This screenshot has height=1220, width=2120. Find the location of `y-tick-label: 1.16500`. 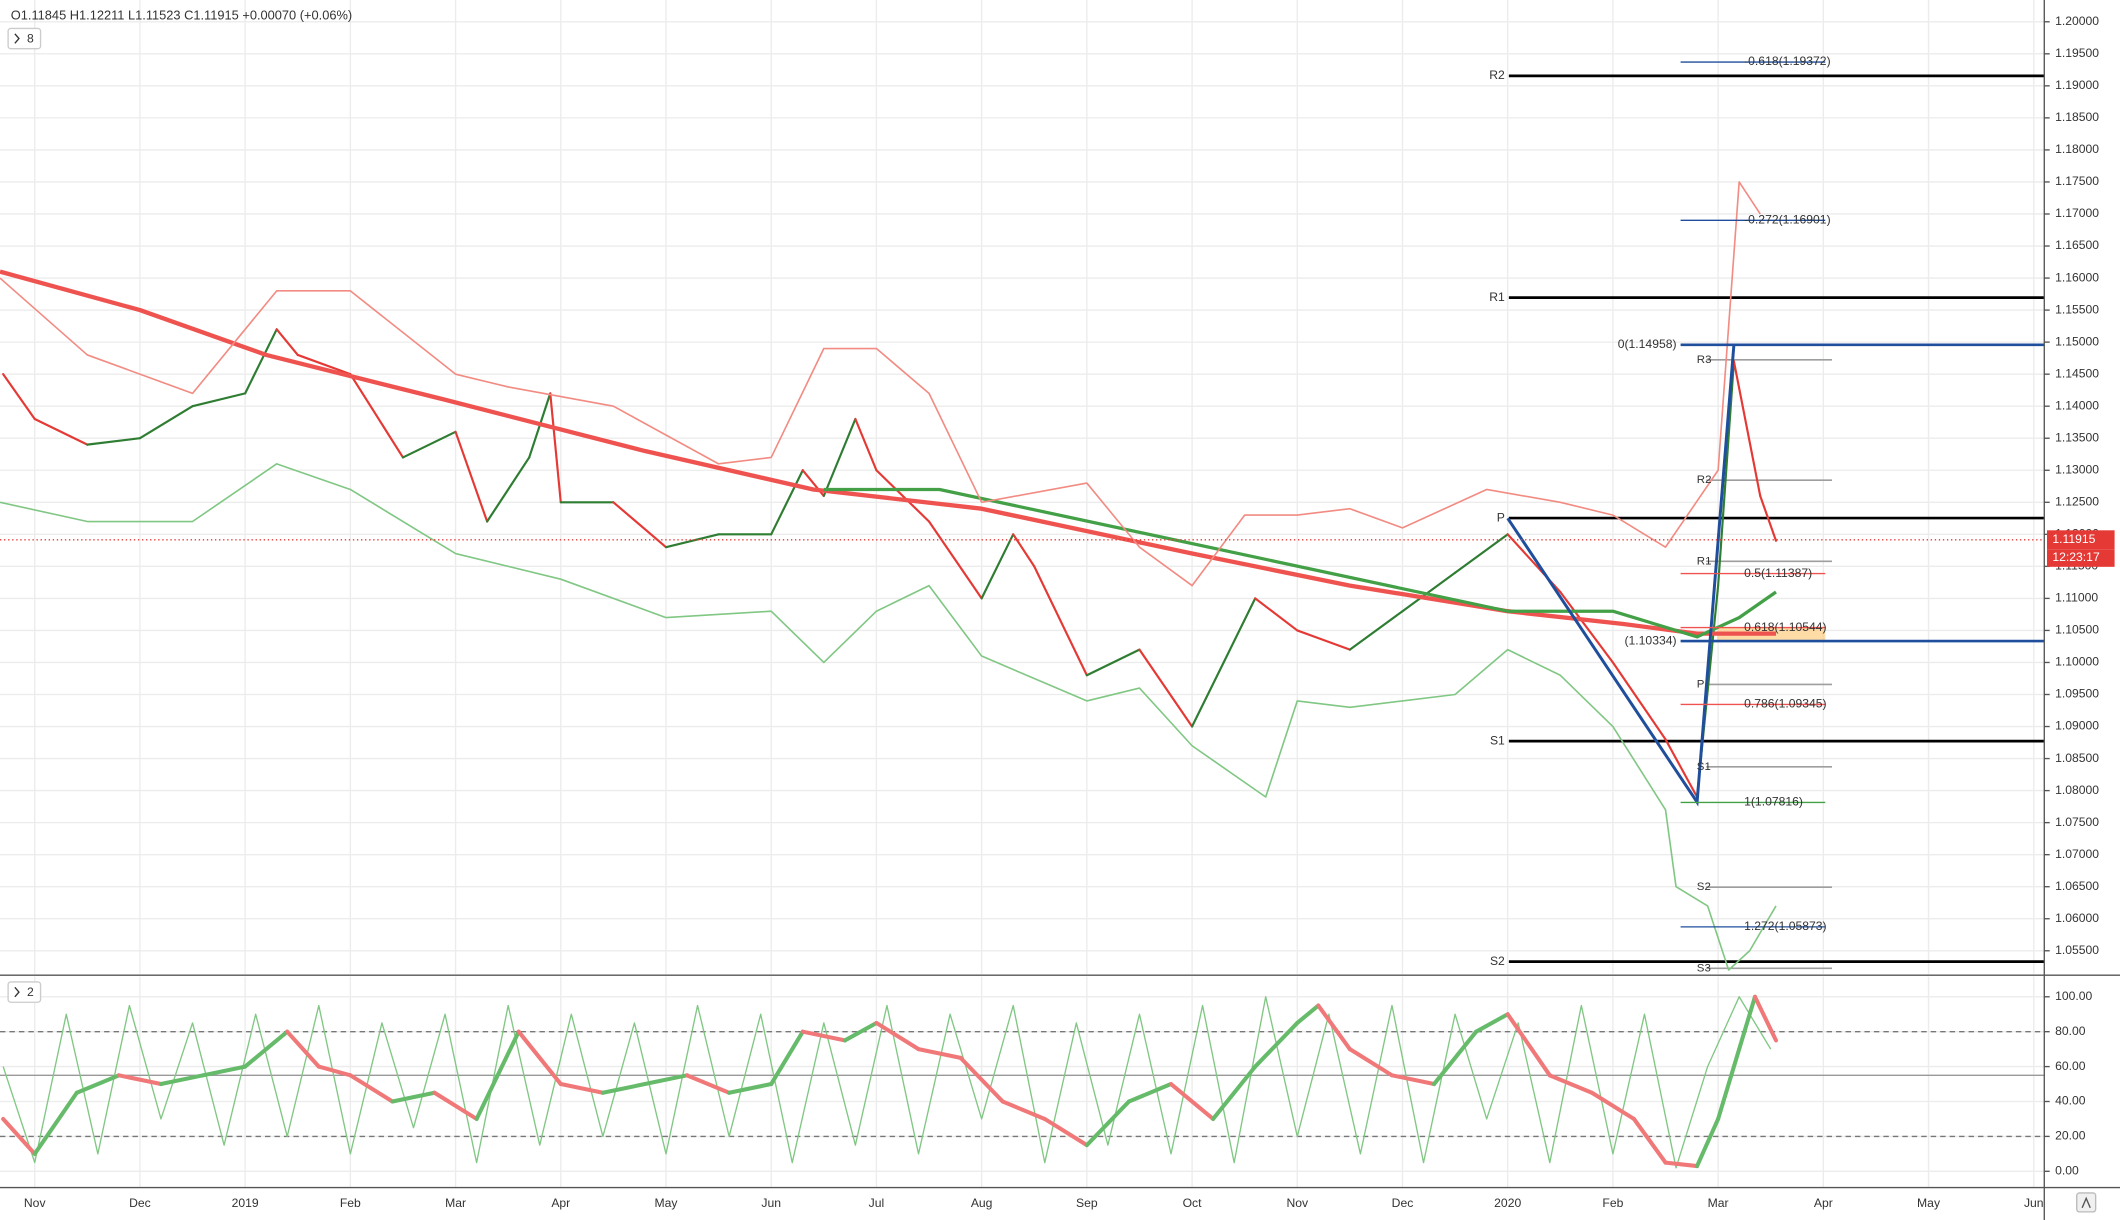

y-tick-label: 1.16500 is located at coordinates (2077, 245).